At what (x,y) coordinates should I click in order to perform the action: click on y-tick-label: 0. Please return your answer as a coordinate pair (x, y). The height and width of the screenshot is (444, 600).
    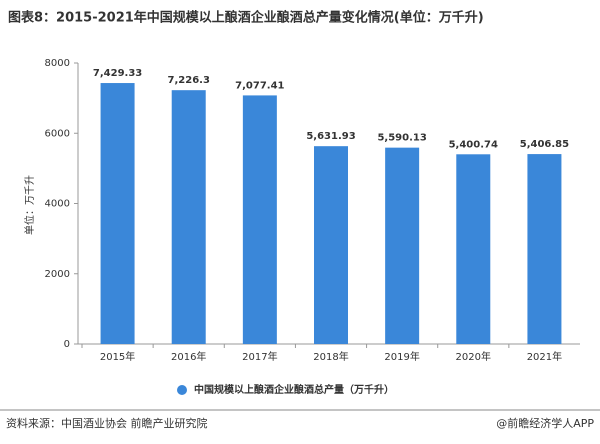
    Looking at the image, I should click on (67, 344).